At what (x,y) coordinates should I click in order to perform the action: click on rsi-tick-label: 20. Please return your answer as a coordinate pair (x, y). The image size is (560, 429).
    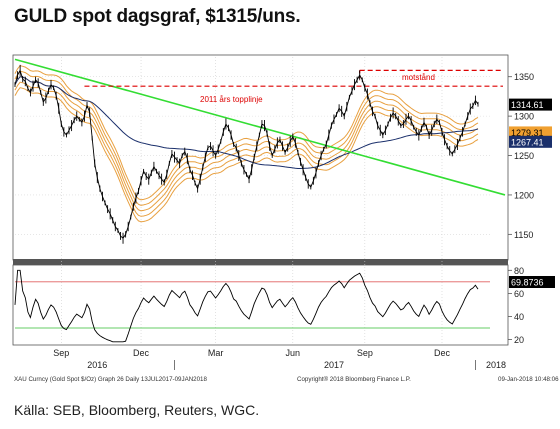
    Looking at the image, I should click on (519, 340).